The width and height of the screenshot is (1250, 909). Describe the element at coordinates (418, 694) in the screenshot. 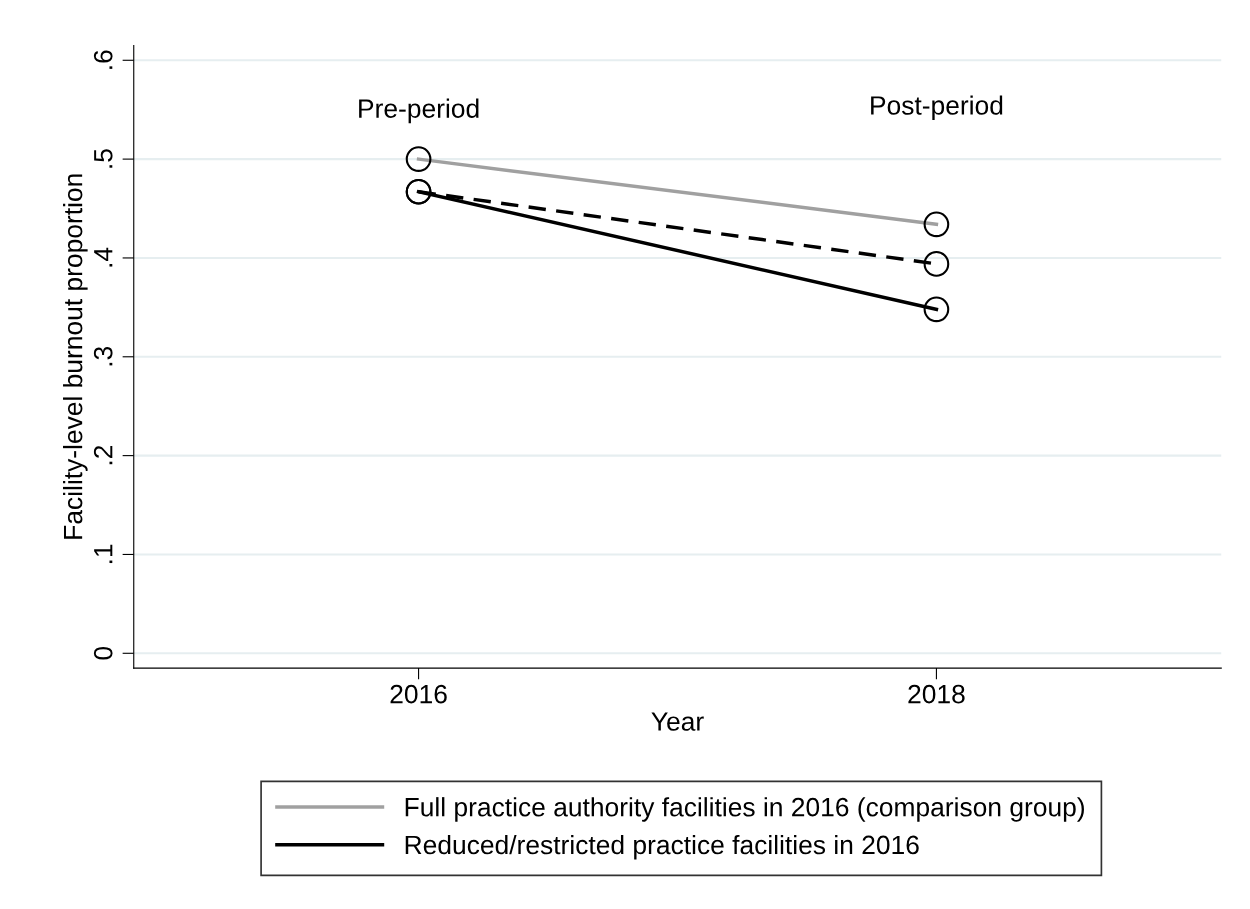

I see `x-tick-label: 2016` at that location.